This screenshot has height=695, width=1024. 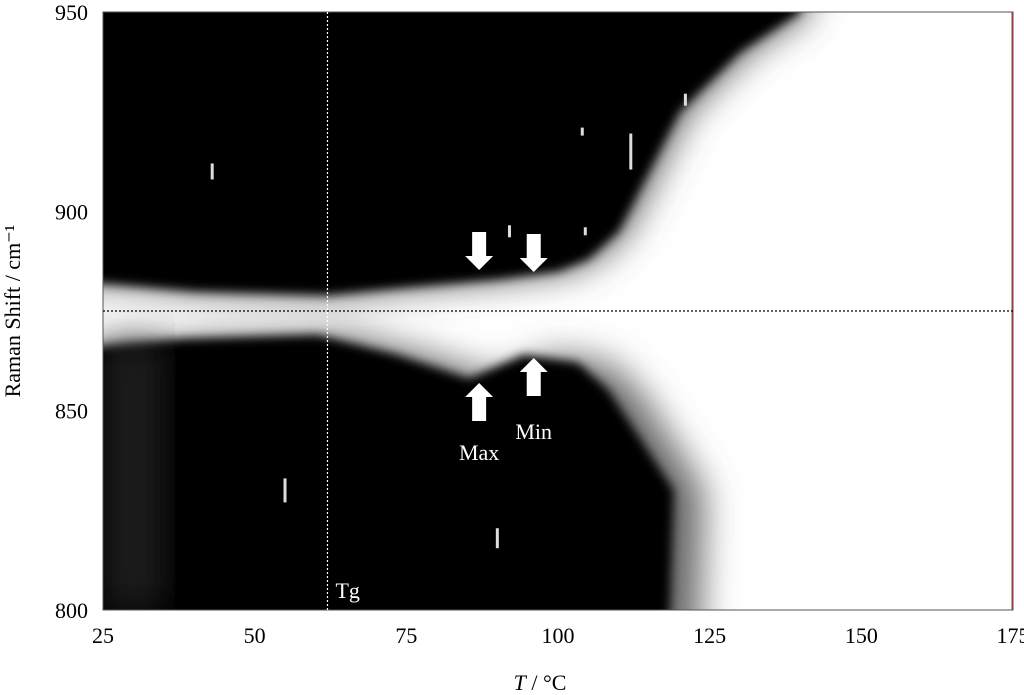 What do you see at coordinates (347, 590) in the screenshot?
I see `tg-label: Tg` at bounding box center [347, 590].